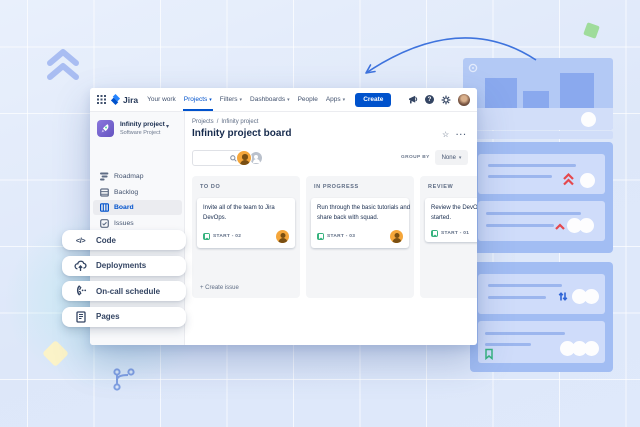  I want to click on column-title: IN PROGRESS, so click(336, 187).